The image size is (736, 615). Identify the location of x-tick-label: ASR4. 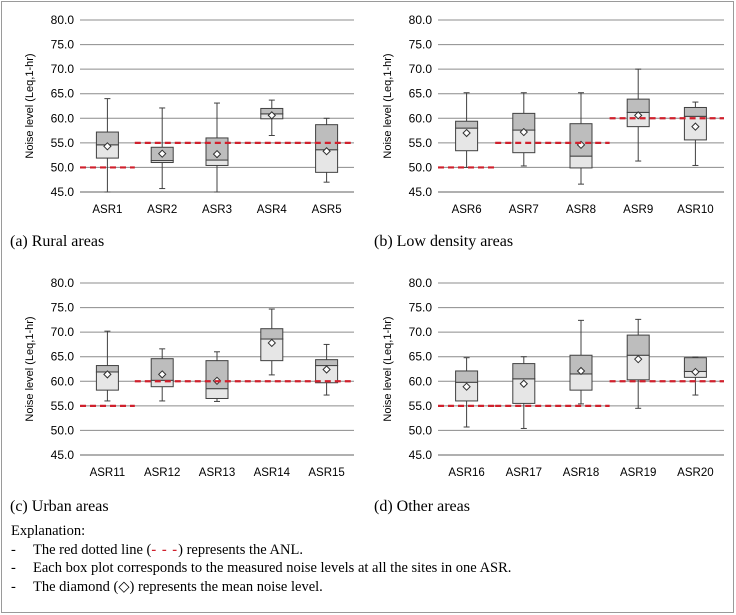
(272, 210).